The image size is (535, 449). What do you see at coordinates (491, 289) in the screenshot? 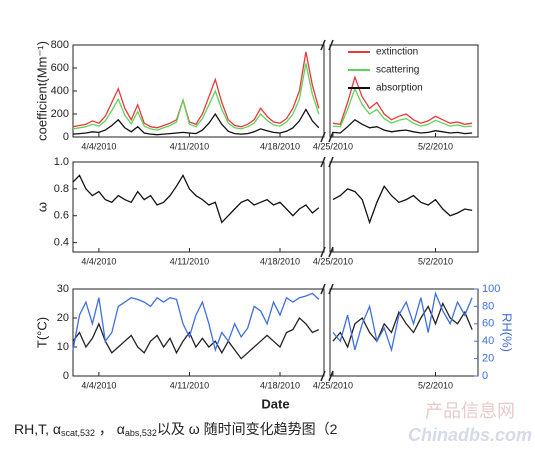
I see `y2-tick-label: 100` at bounding box center [491, 289].